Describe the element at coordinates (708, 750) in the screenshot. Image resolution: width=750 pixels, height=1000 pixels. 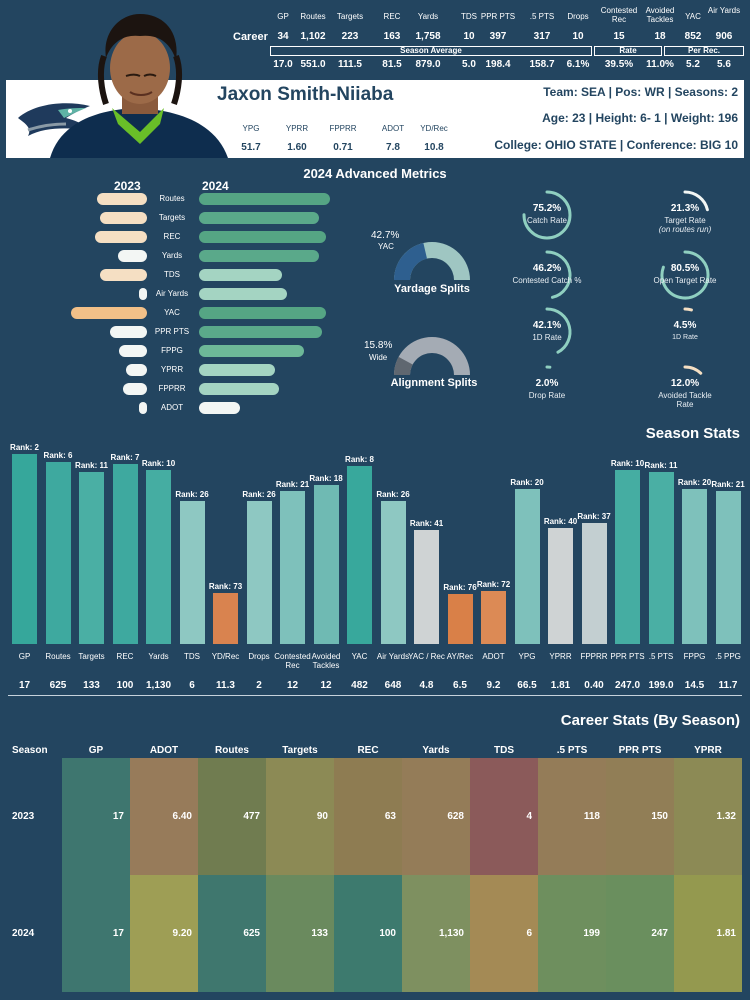
I see `career-header: YPRR` at that location.